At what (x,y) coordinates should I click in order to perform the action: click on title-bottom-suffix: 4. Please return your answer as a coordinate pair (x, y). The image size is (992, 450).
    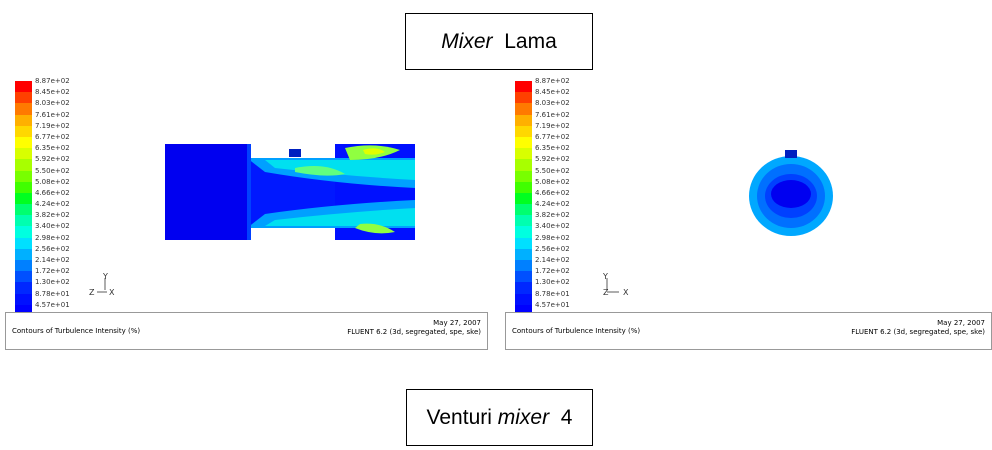
    Looking at the image, I should click on (566, 417).